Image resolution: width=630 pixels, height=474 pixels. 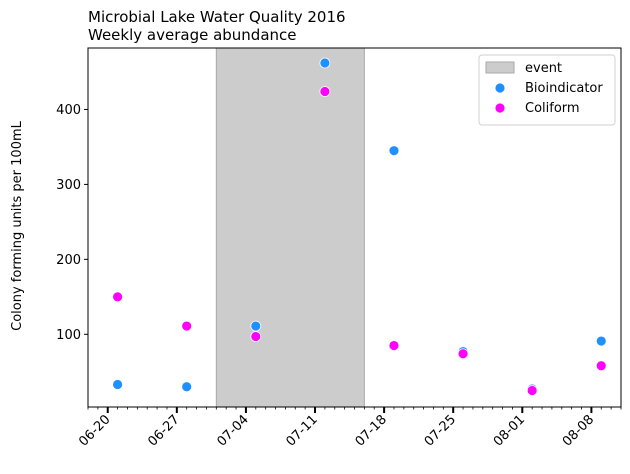 What do you see at coordinates (163, 430) in the screenshot?
I see `x-tick-label: 06-27` at bounding box center [163, 430].